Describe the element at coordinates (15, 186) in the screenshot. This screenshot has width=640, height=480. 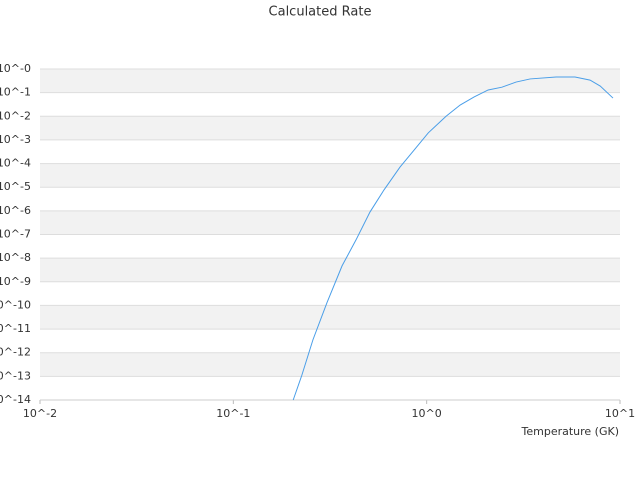
I see `y-tick-label: 10^-5` at that location.